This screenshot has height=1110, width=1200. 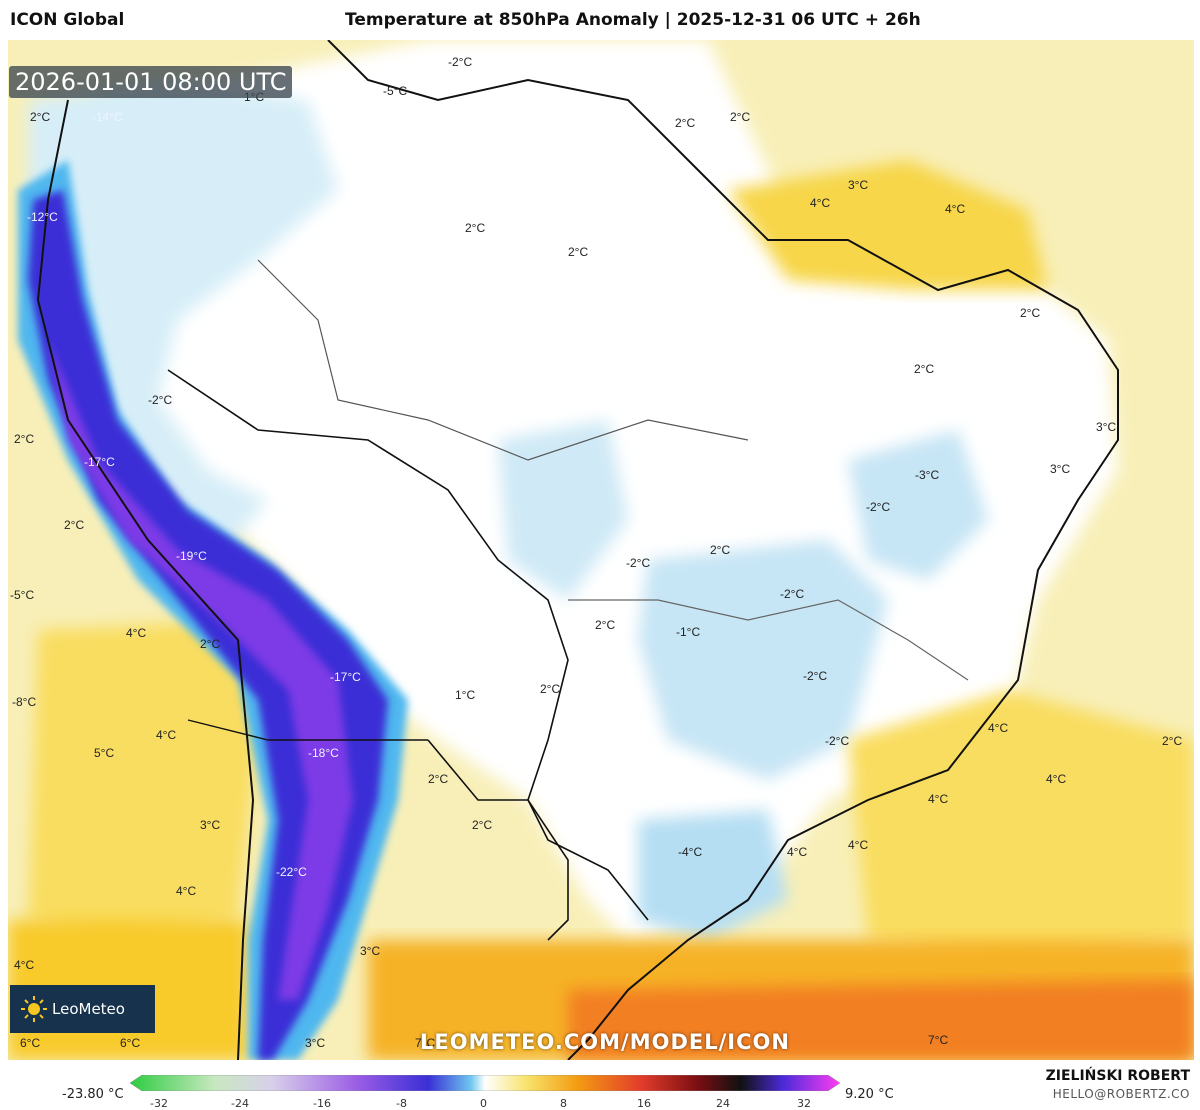 I want to click on sun-icon, so click(x=34, y=1009).